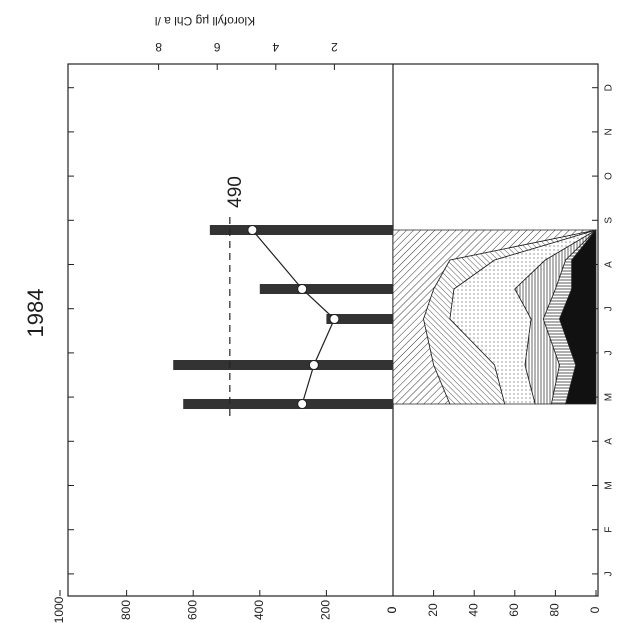 This screenshot has width=619, height=623. Describe the element at coordinates (59, 609) in the screenshot. I see `y-tick-label: 1000` at that location.